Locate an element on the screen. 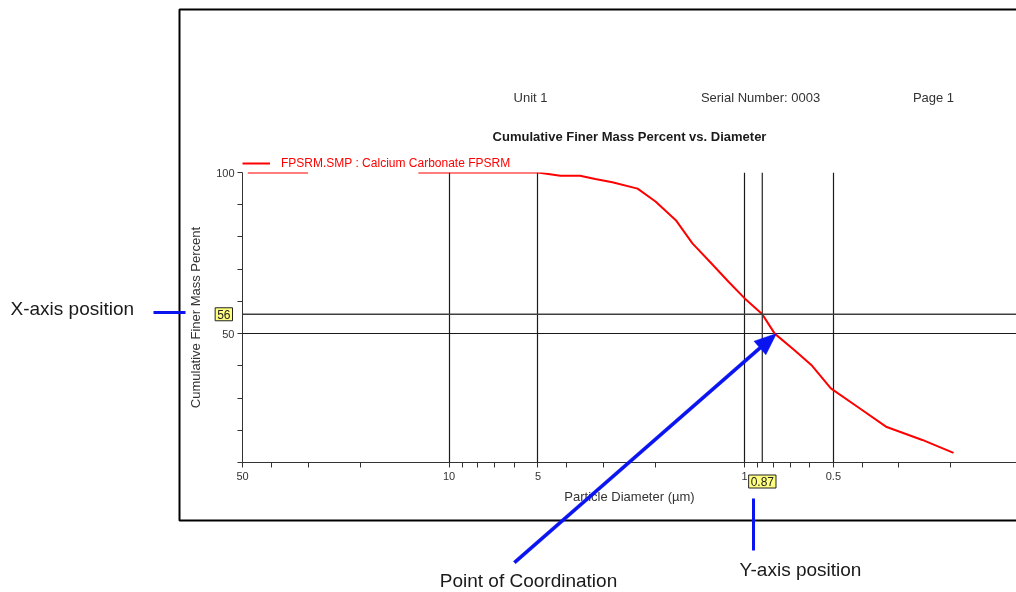 This screenshot has height=592, width=1016. text: Point of Coordination is located at coordinates (528, 580).